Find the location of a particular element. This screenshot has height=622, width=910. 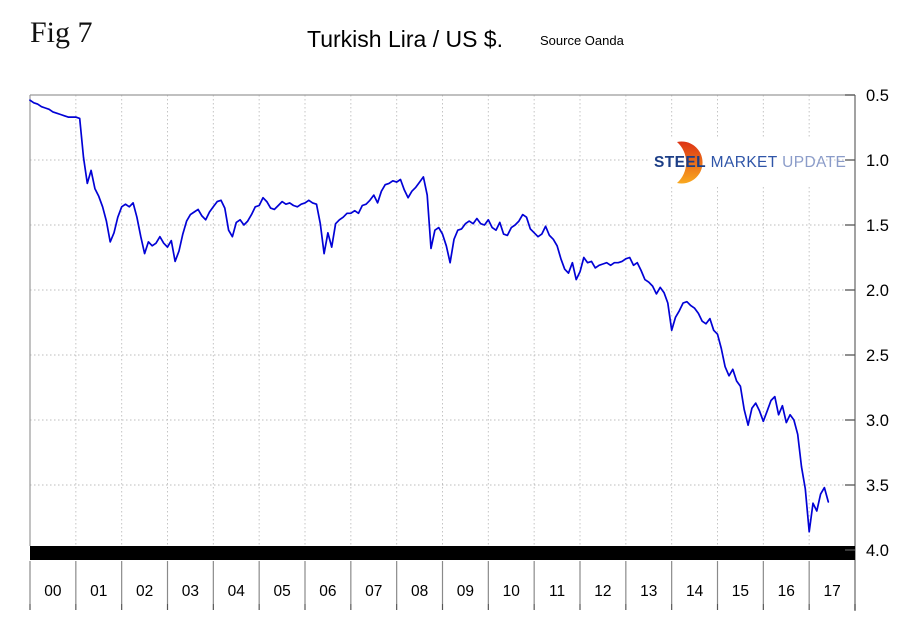

x-axis-tick-label: 13 is located at coordinates (648, 591).